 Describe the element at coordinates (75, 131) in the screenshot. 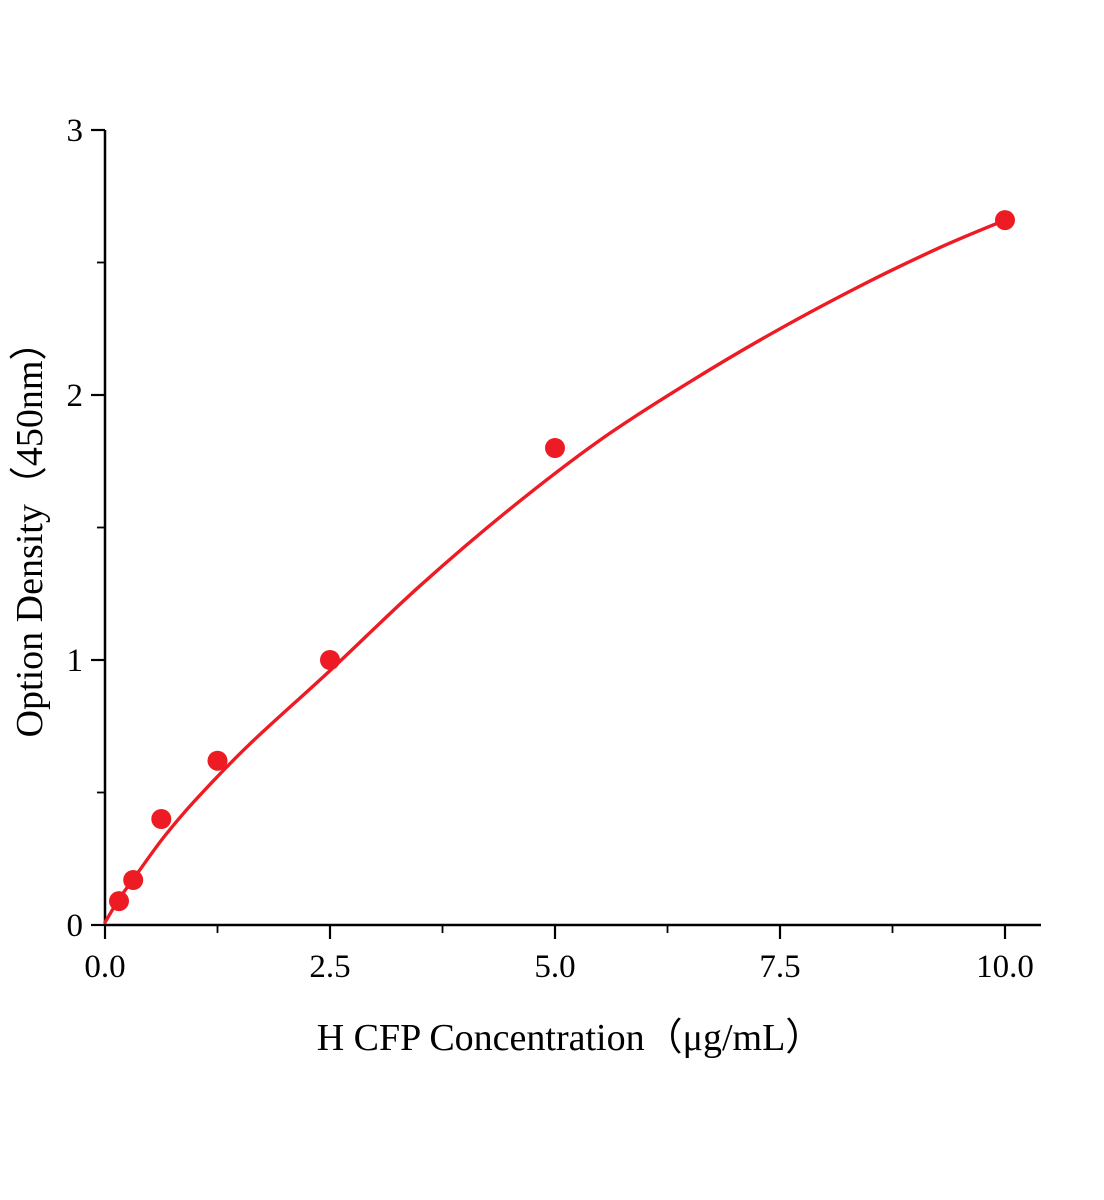

I see `y-tick-label: 3` at that location.